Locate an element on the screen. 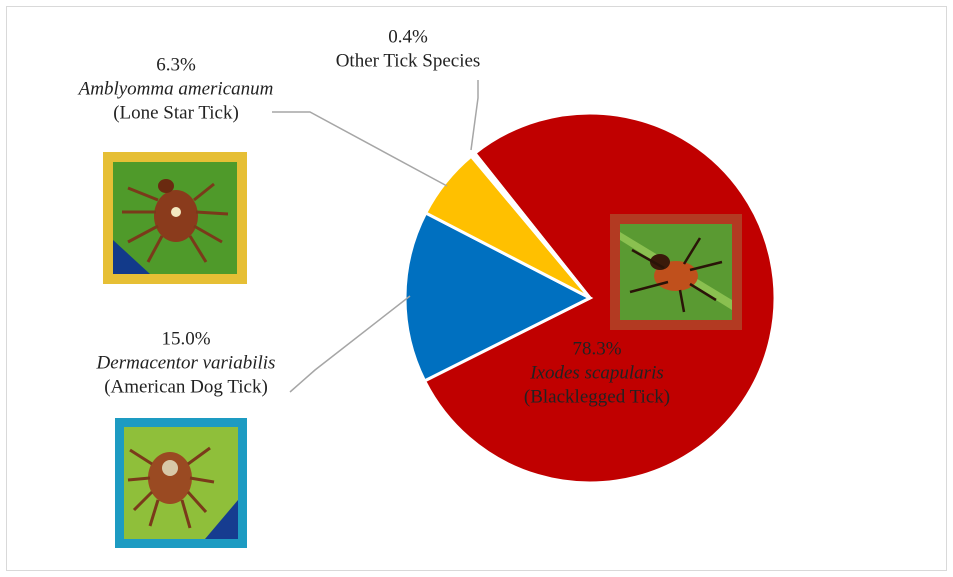 The width and height of the screenshot is (953, 577). common-name-label: (Blacklegged Tick) is located at coordinates (597, 396).